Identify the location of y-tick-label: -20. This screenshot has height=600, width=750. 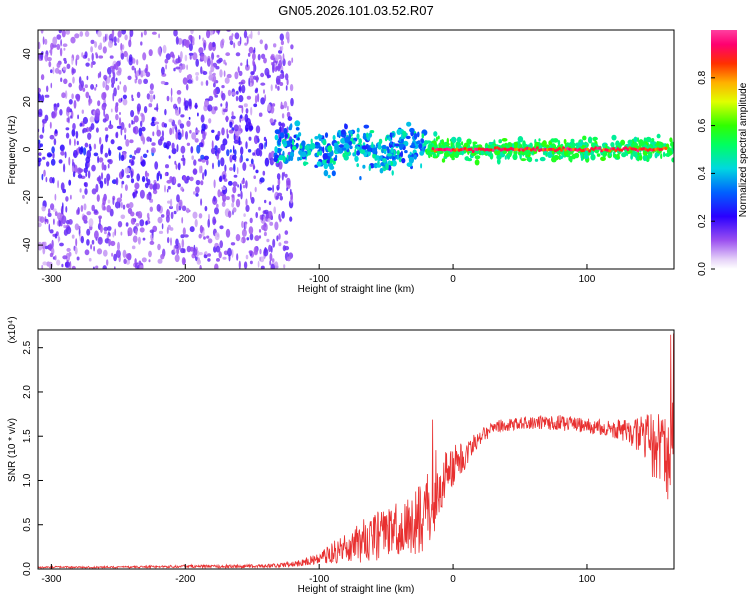
(27, 197).